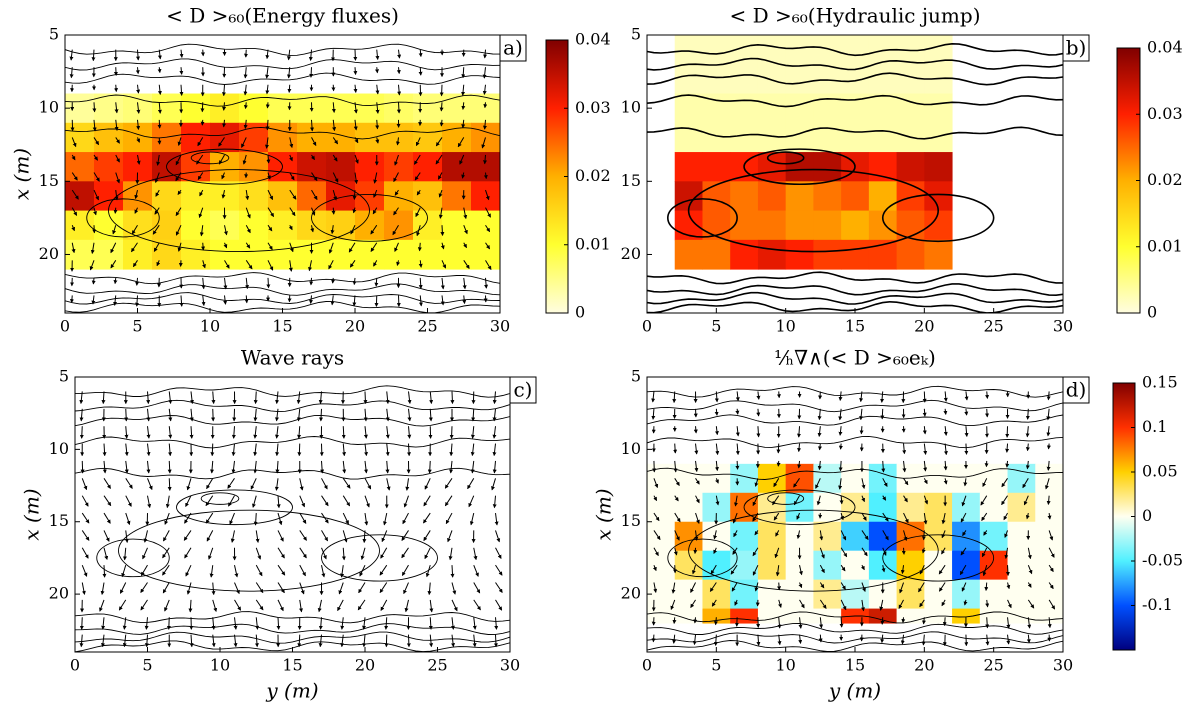  I want to click on colorbar-tick-label: 0.01, so click(593, 243).